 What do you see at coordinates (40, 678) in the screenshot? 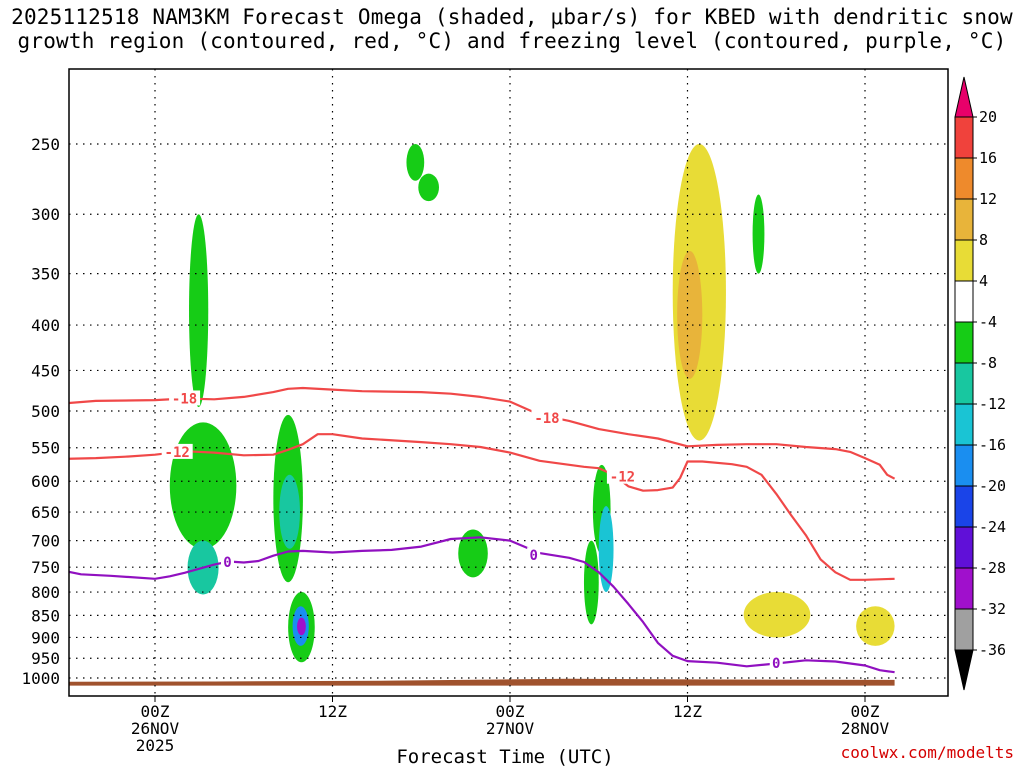
I see `y-tick-label: 1000` at bounding box center [40, 678].